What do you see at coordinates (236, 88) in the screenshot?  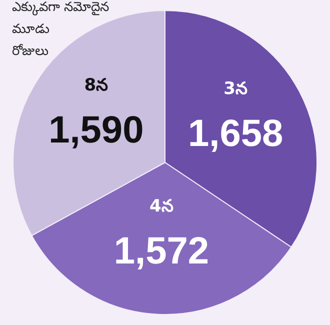 I see `slice-label: 3న` at bounding box center [236, 88].